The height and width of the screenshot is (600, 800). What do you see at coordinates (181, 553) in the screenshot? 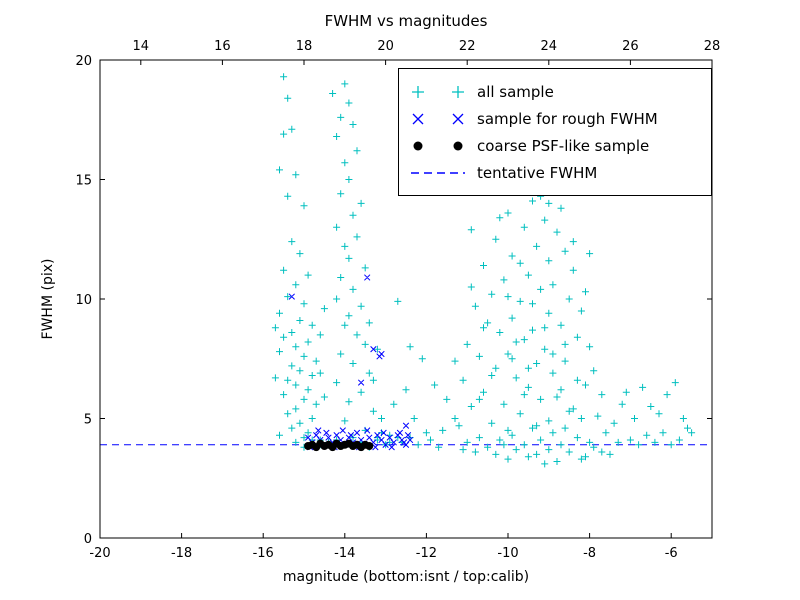
I see `x-tick-label: -18` at bounding box center [181, 553].